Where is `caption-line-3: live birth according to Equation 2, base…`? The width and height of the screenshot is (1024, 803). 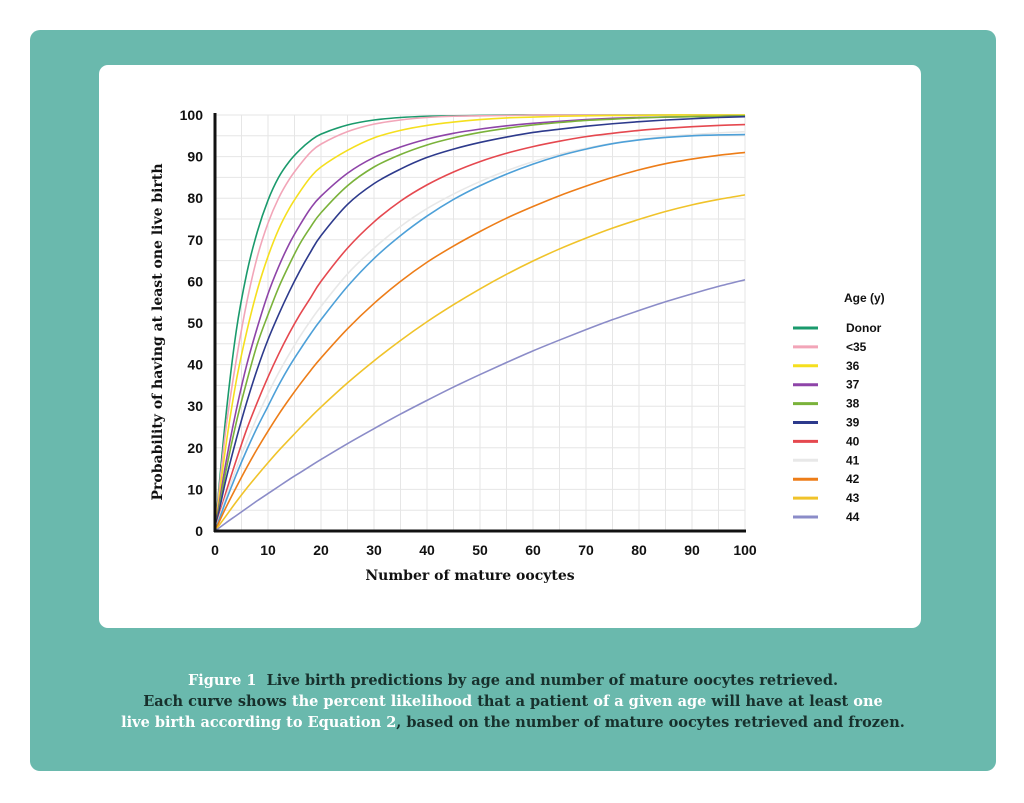 caption-line-3: live birth according to Equation 2, base… is located at coordinates (513, 722).